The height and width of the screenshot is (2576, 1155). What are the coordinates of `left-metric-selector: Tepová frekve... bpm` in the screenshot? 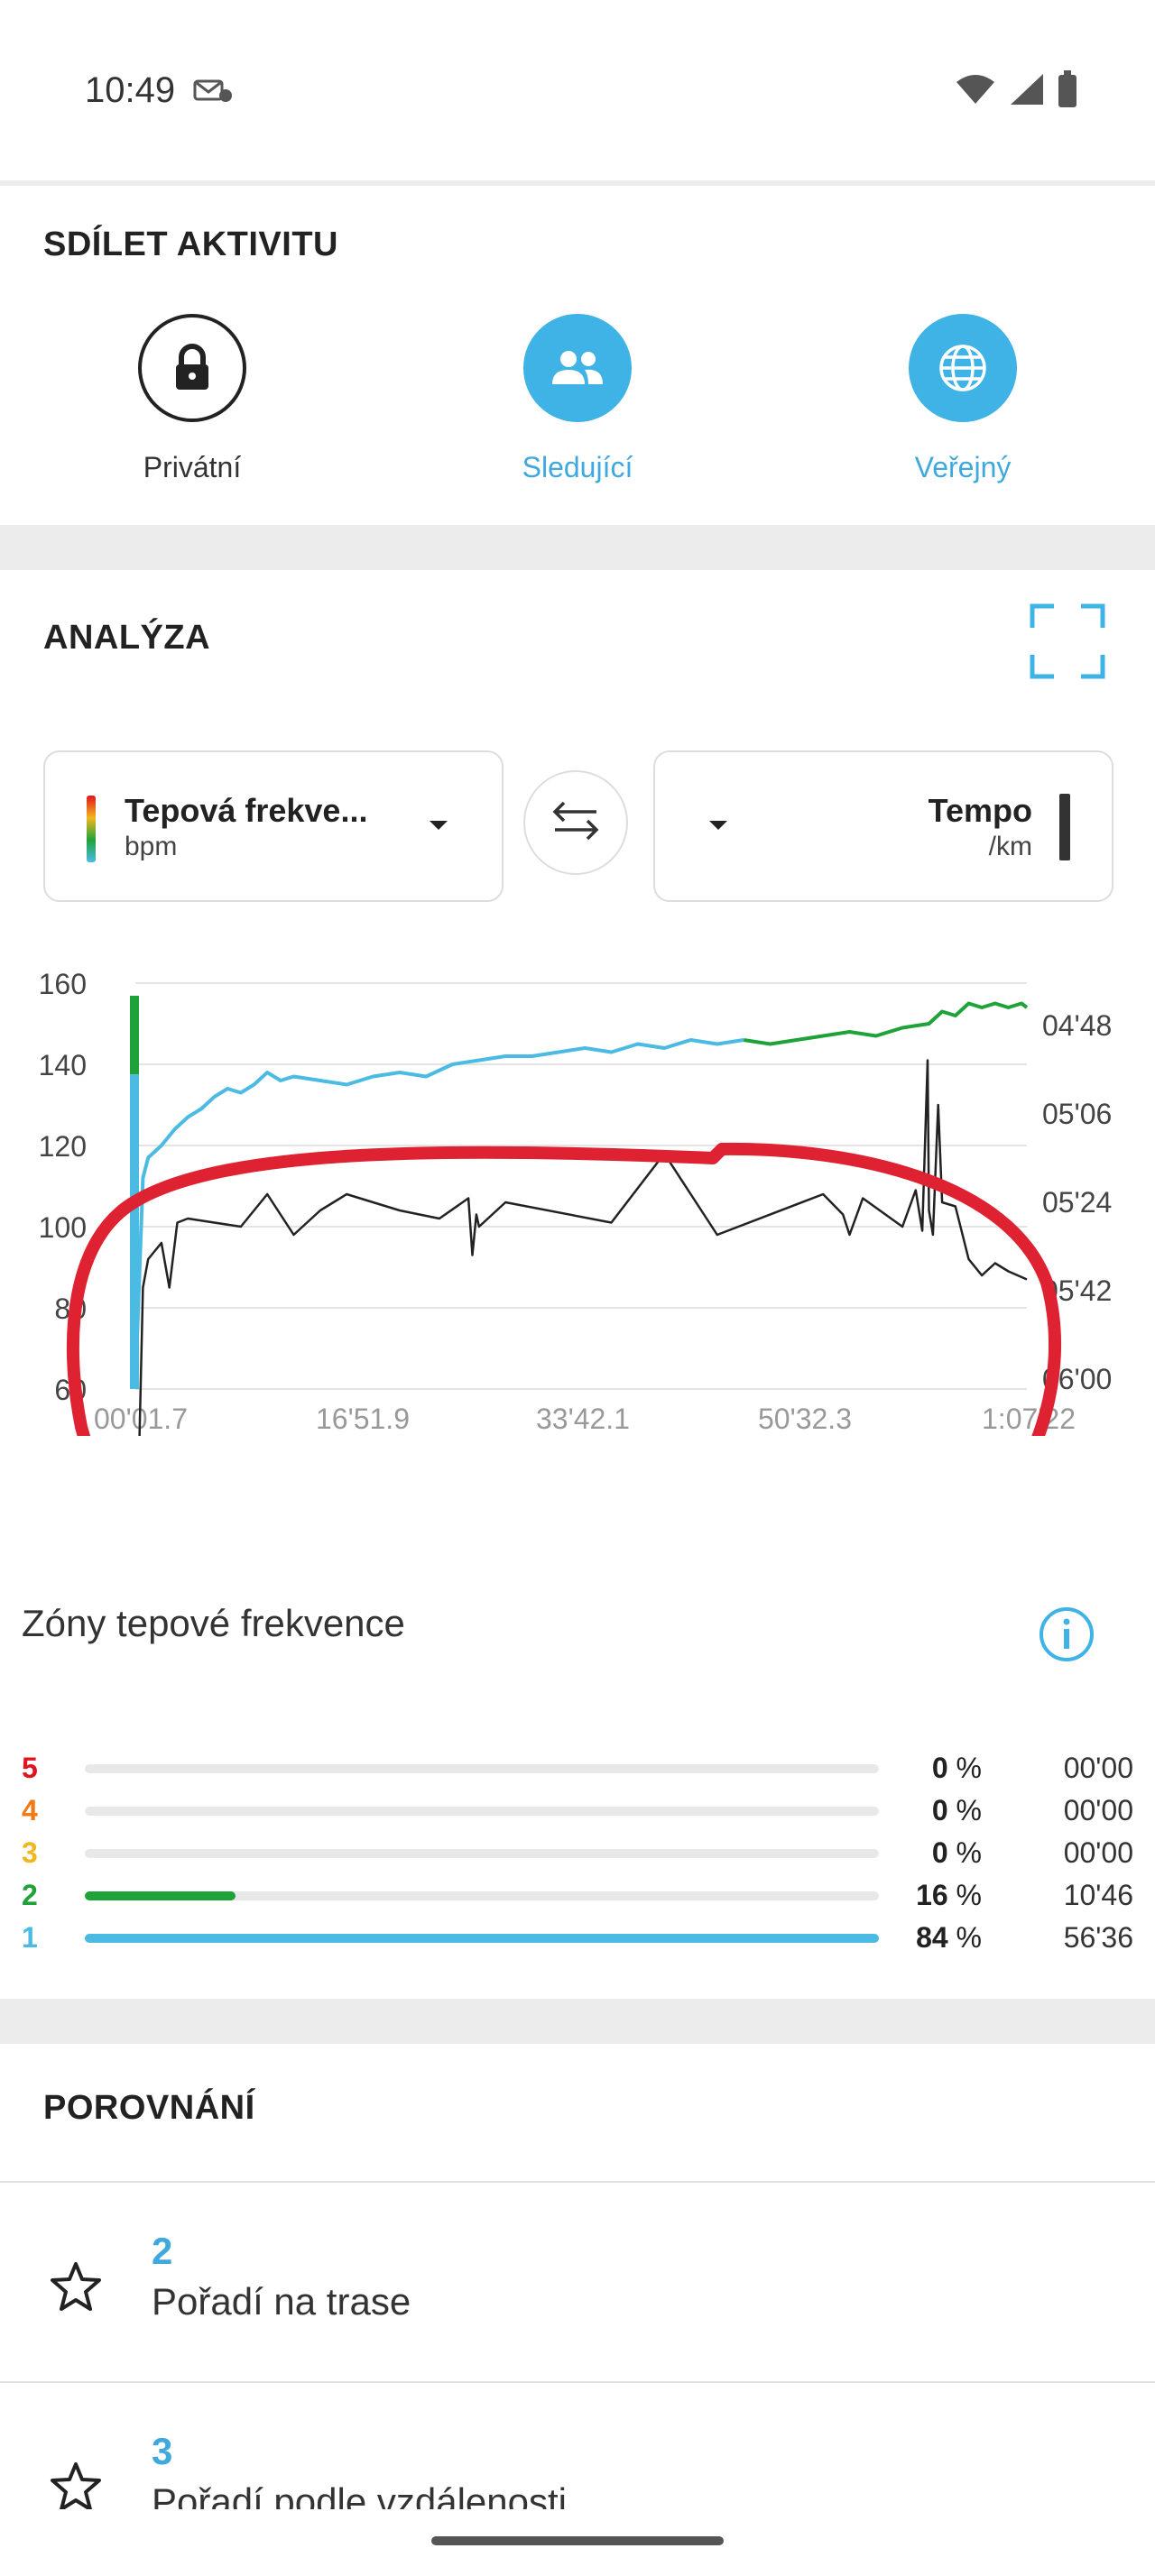 It's located at (273, 826).